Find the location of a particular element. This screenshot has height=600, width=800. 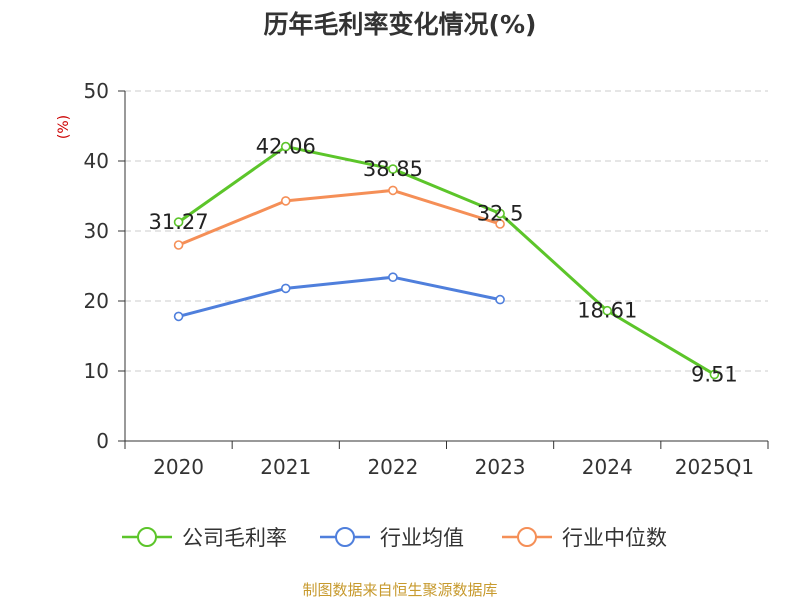

legend-item-0: 公司毛利率 is located at coordinates (204, 538).